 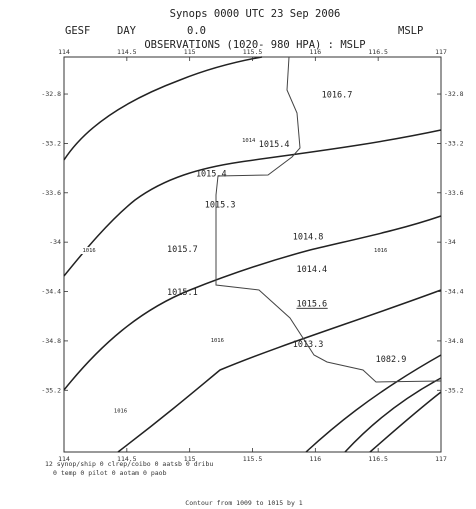 I want to click on value-label: 0.0, so click(x=196, y=31).